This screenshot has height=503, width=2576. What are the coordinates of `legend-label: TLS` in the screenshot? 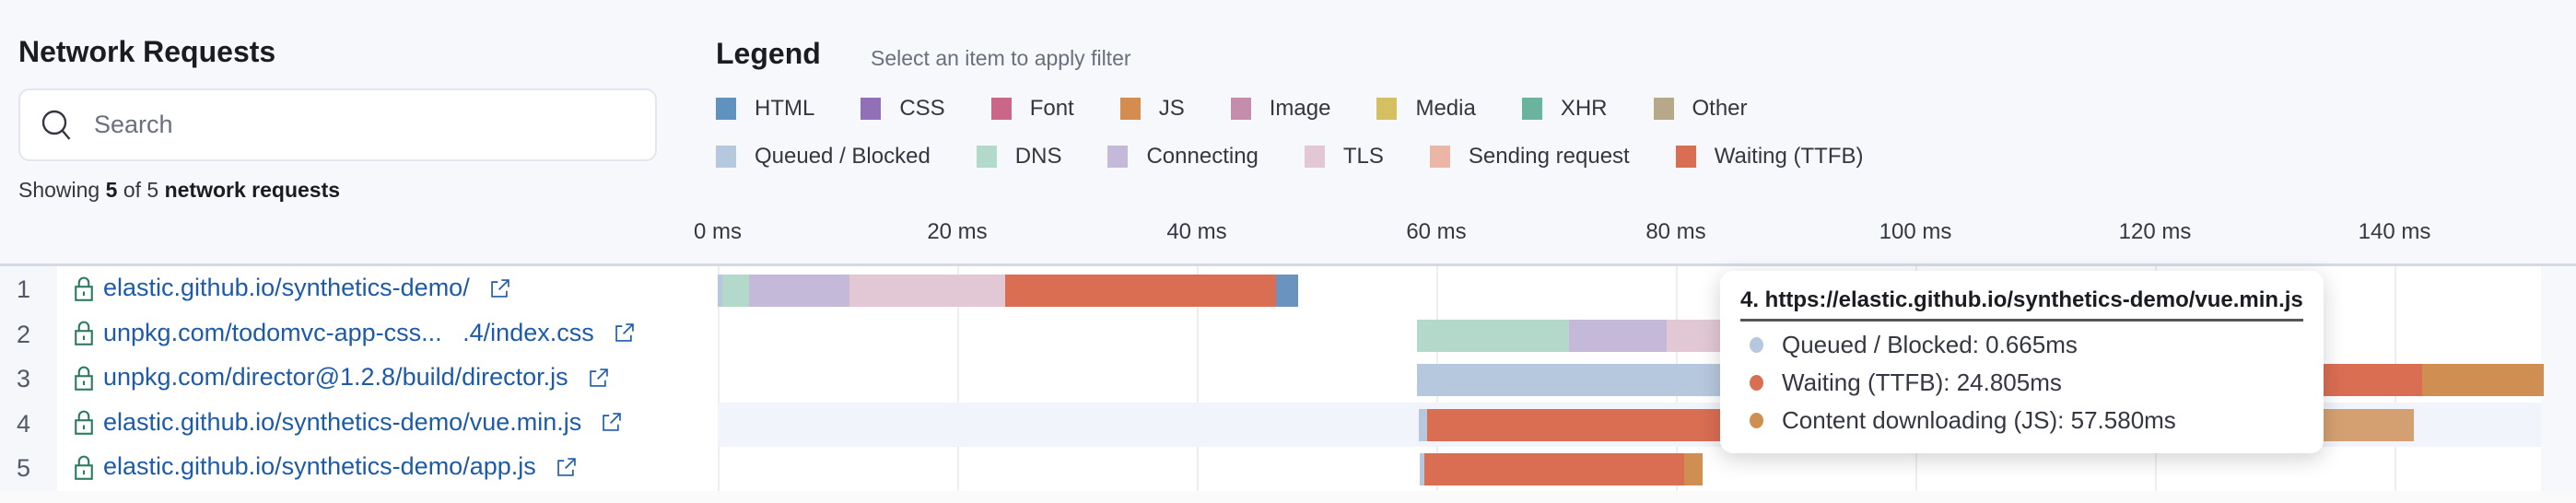 It's located at (1363, 156).